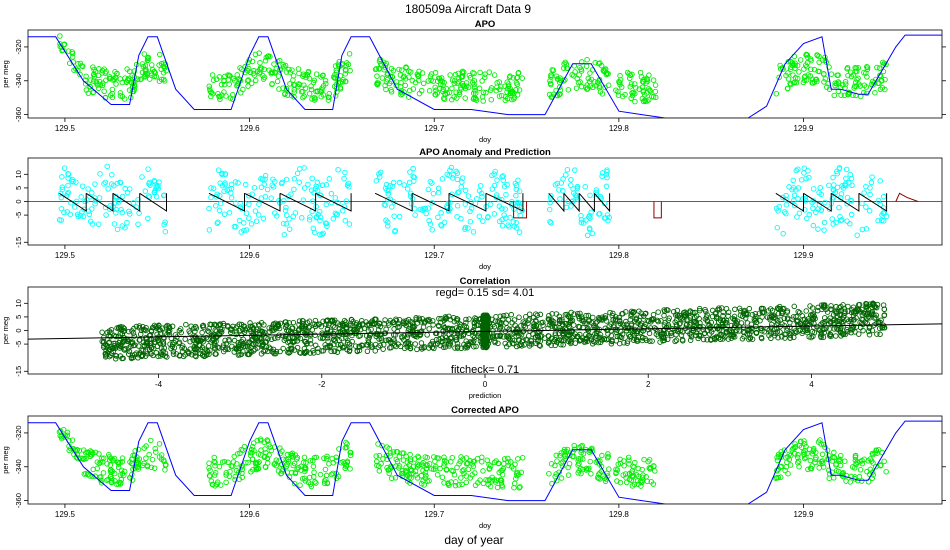  What do you see at coordinates (473, 540) in the screenshot?
I see `figure-xlabel: day of year` at bounding box center [473, 540].